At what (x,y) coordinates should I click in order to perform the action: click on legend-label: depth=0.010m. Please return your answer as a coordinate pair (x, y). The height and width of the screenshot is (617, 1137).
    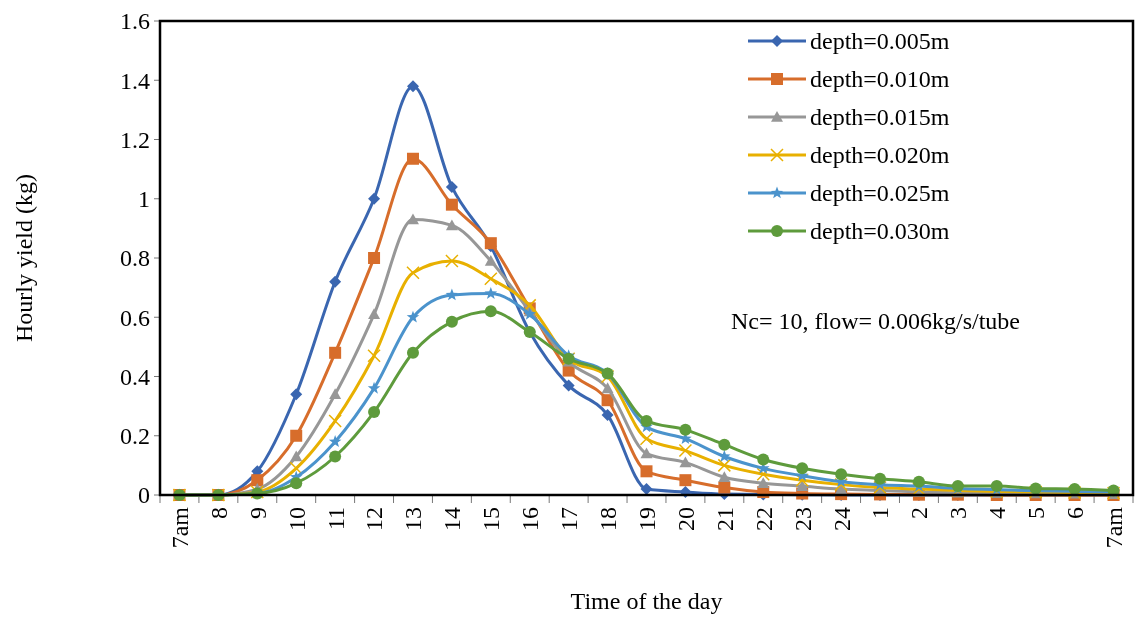
    Looking at the image, I should click on (880, 79).